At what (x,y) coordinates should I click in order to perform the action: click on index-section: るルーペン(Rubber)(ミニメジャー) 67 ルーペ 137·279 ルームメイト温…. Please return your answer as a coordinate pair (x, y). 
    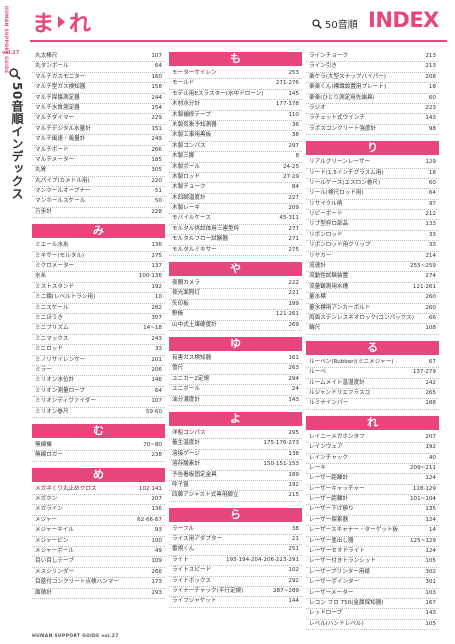
    Looking at the image, I should click on (372, 375).